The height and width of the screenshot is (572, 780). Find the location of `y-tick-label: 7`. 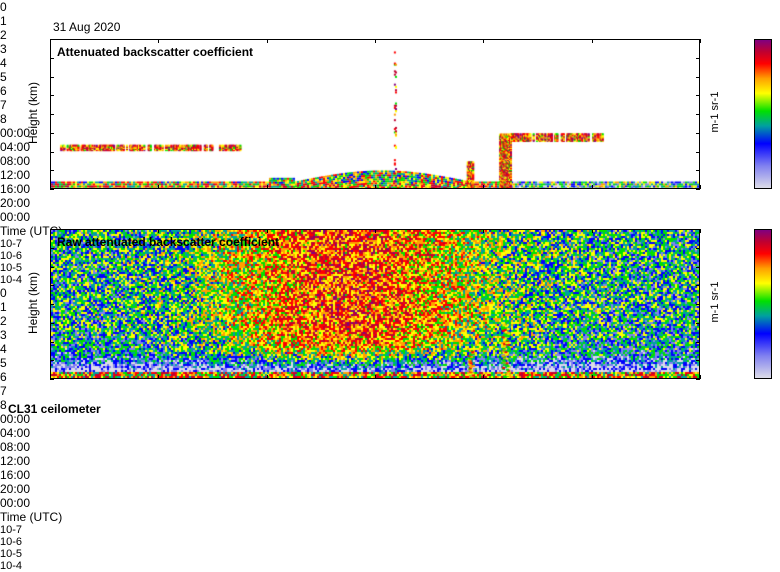

y-tick-label: 7 is located at coordinates (3, 105).